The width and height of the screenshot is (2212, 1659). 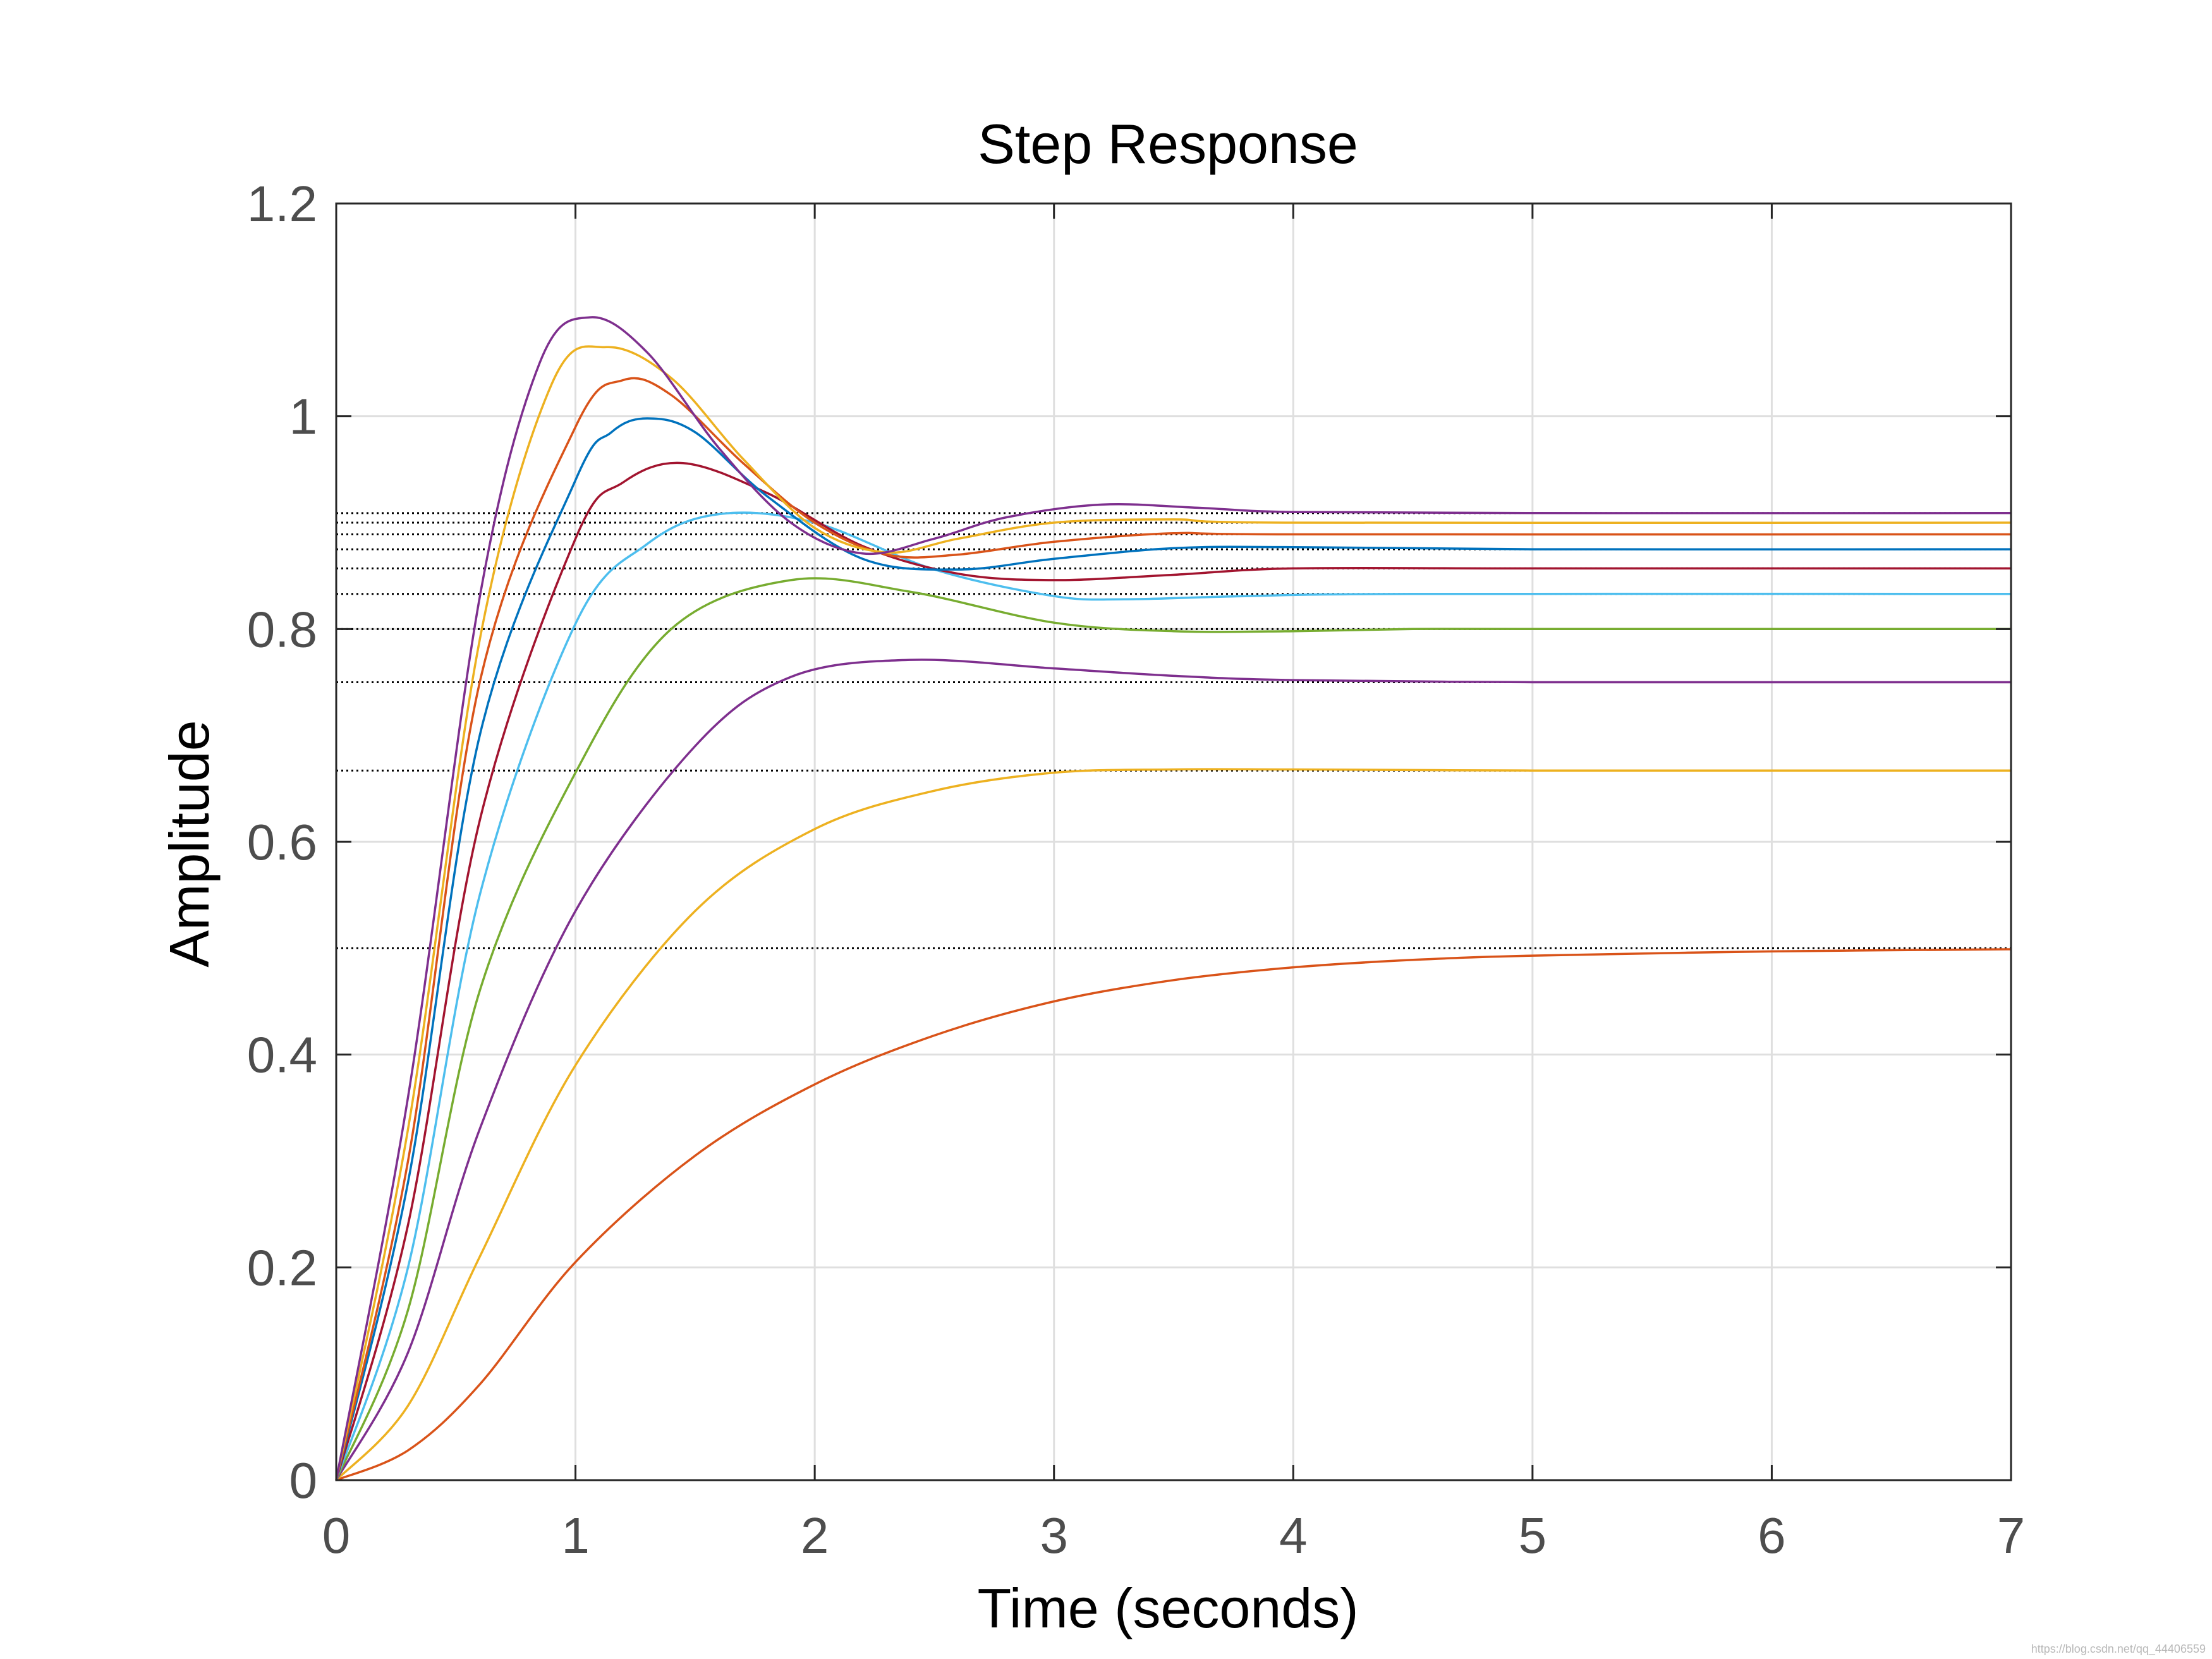 What do you see at coordinates (282, 204) in the screenshot?
I see `y-tick-label: 1.2` at bounding box center [282, 204].